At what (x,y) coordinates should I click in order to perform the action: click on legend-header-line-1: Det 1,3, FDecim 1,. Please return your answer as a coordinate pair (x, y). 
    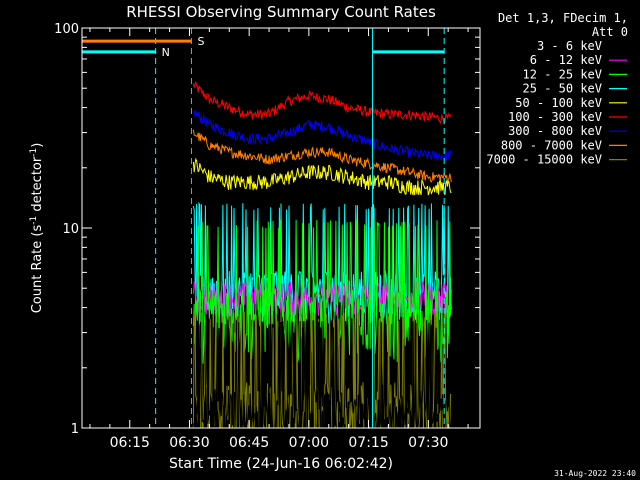
    Looking at the image, I should click on (563, 18).